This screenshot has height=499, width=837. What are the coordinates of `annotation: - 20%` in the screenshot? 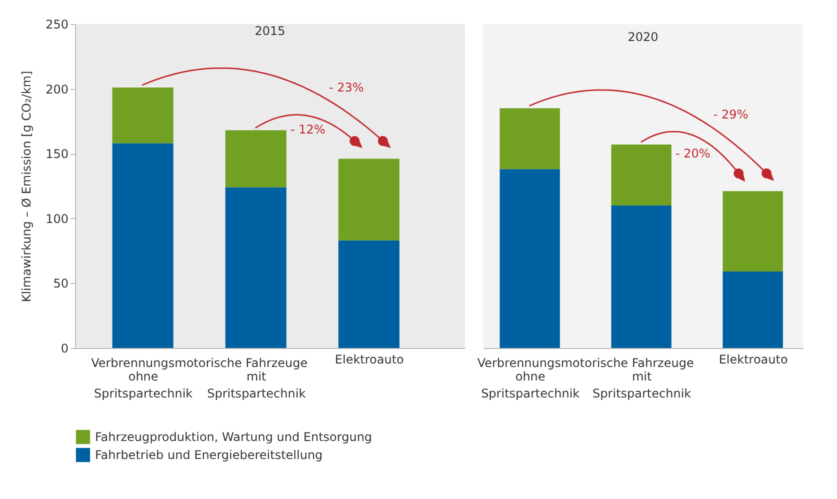 It's located at (692, 153).